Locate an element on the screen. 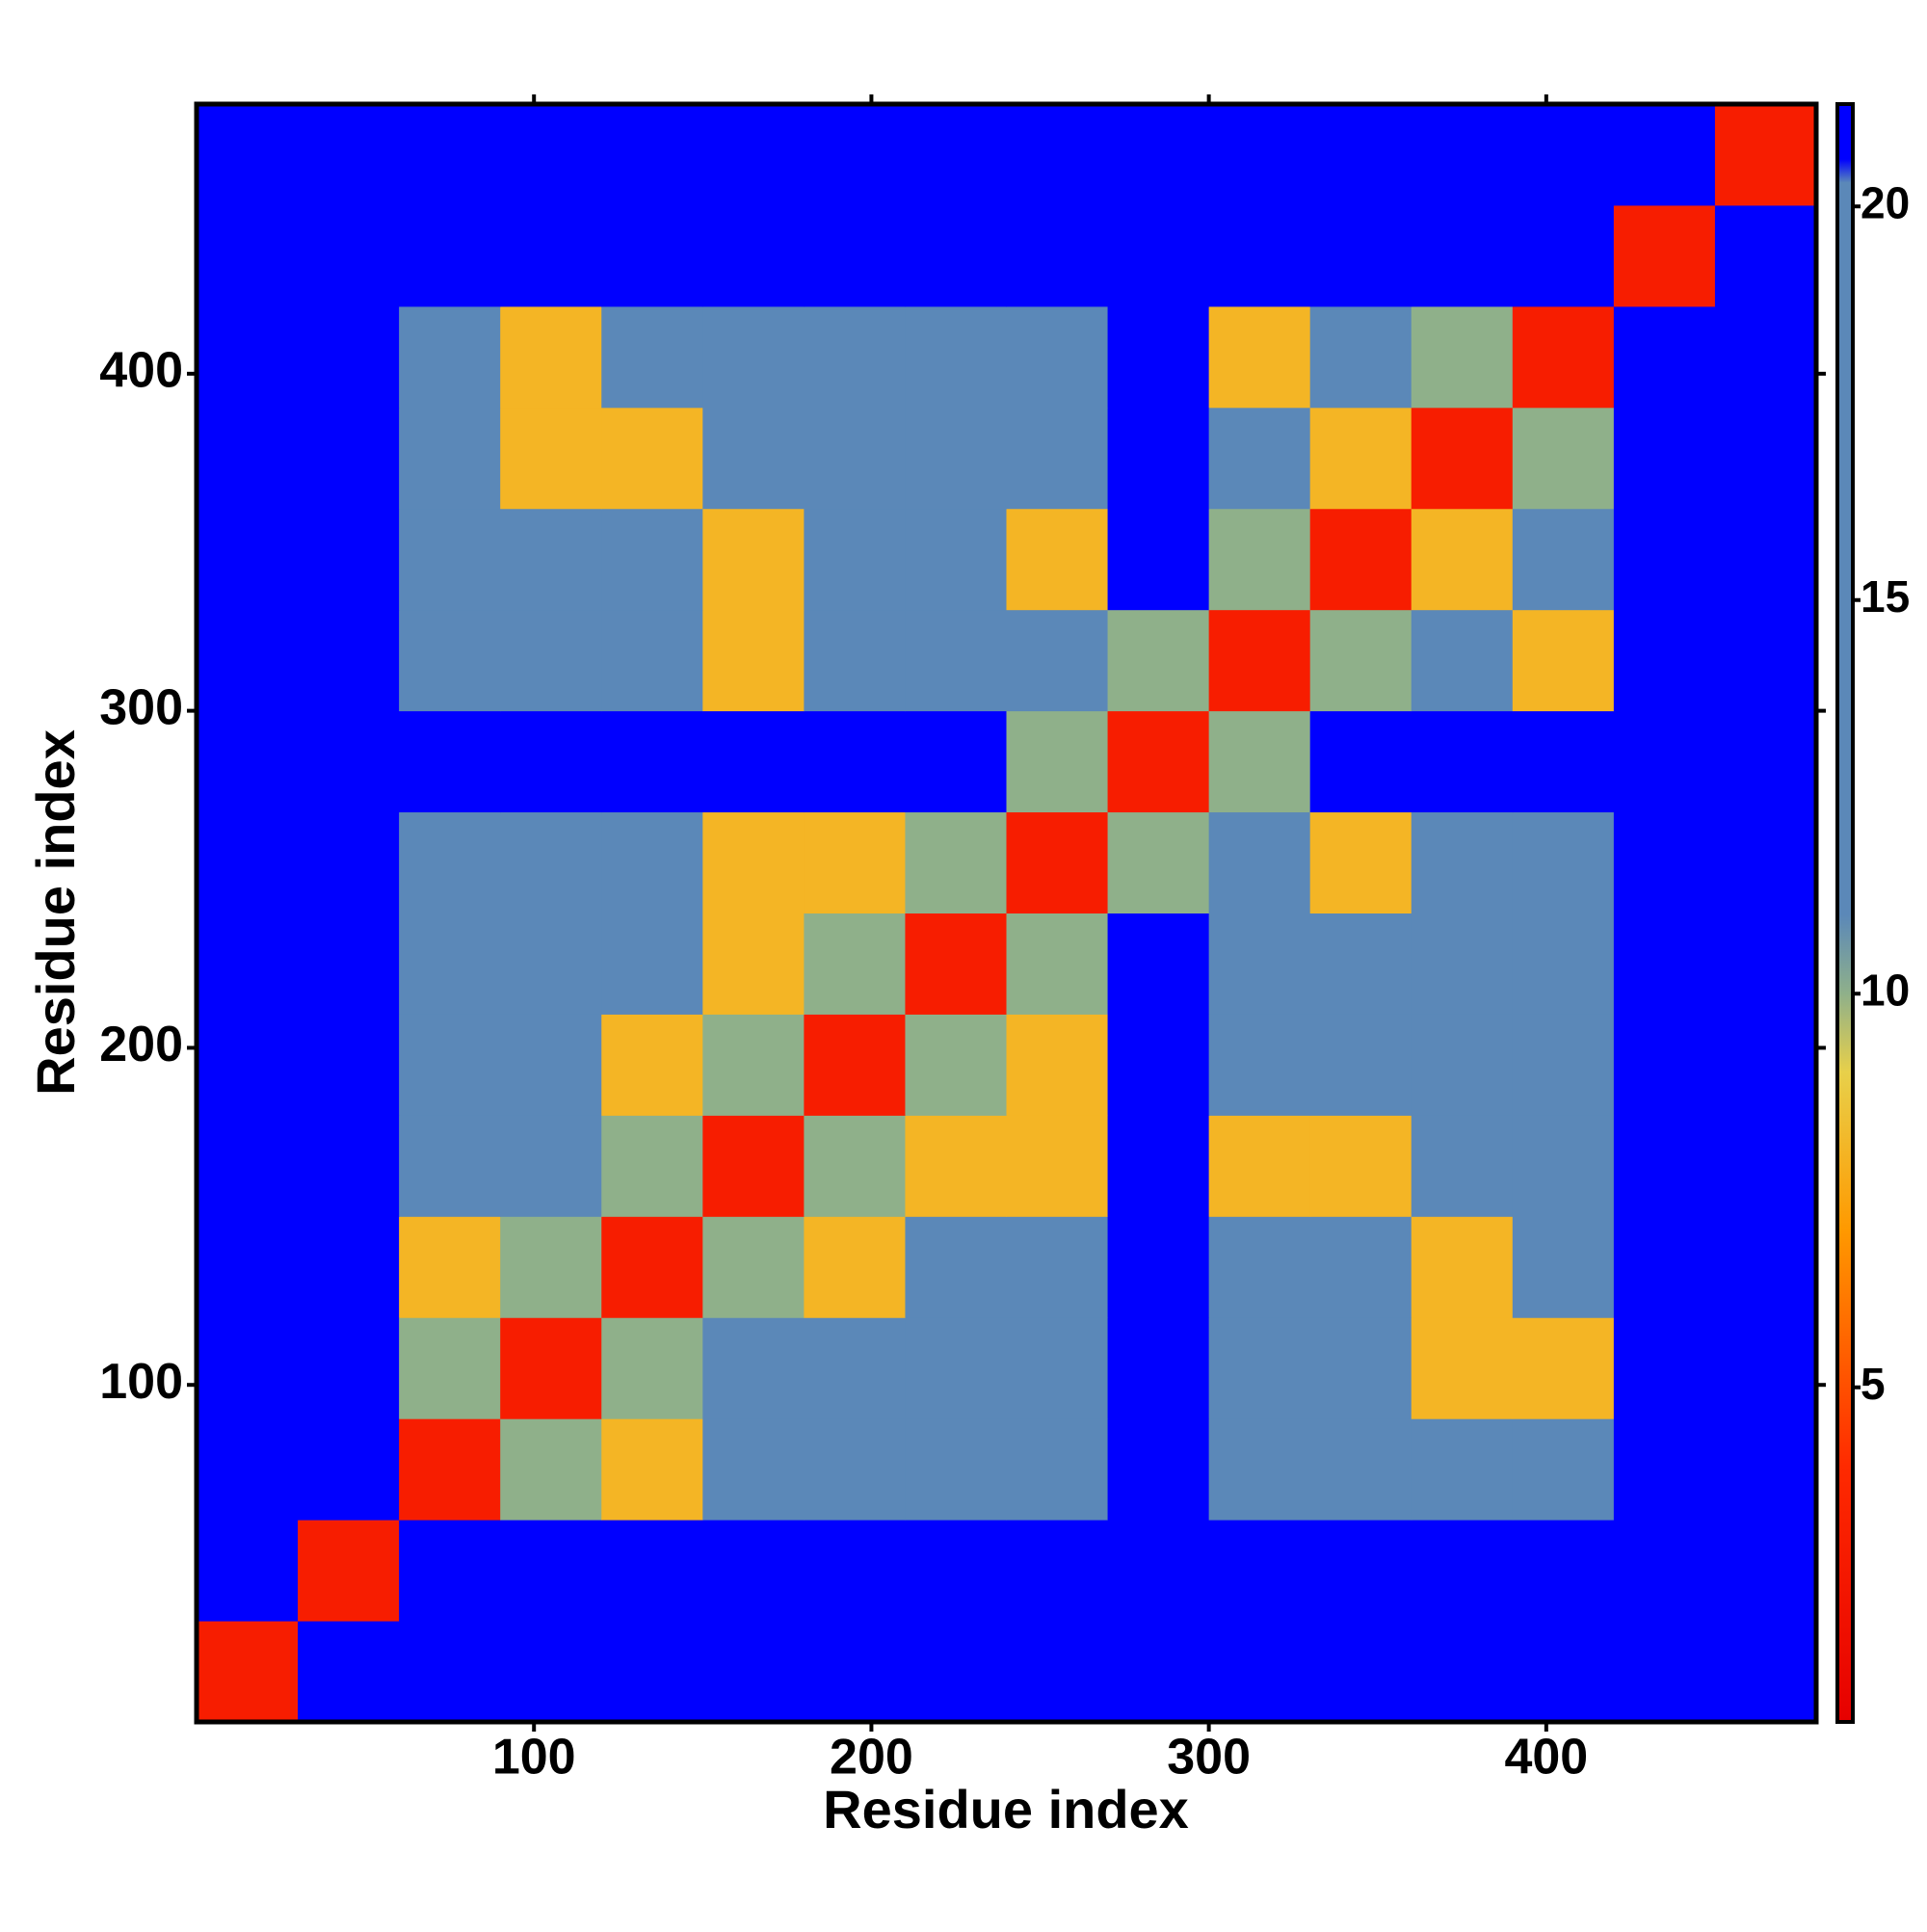 The image size is (1927, 1932). y-tick-label: 300 is located at coordinates (141, 707).